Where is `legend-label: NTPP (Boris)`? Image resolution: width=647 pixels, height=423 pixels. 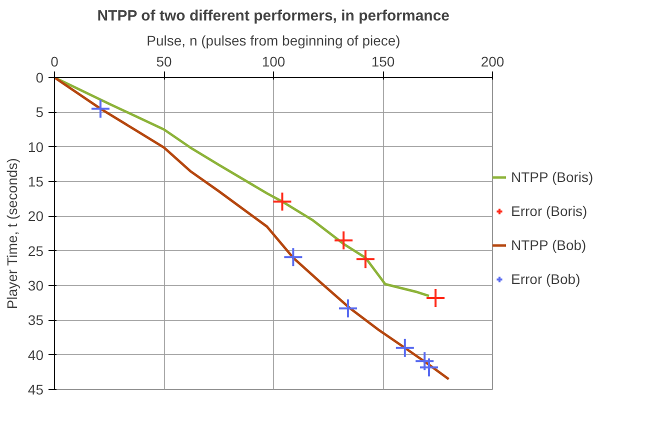
legend-label: NTPP (Boris) is located at coordinates (552, 177).